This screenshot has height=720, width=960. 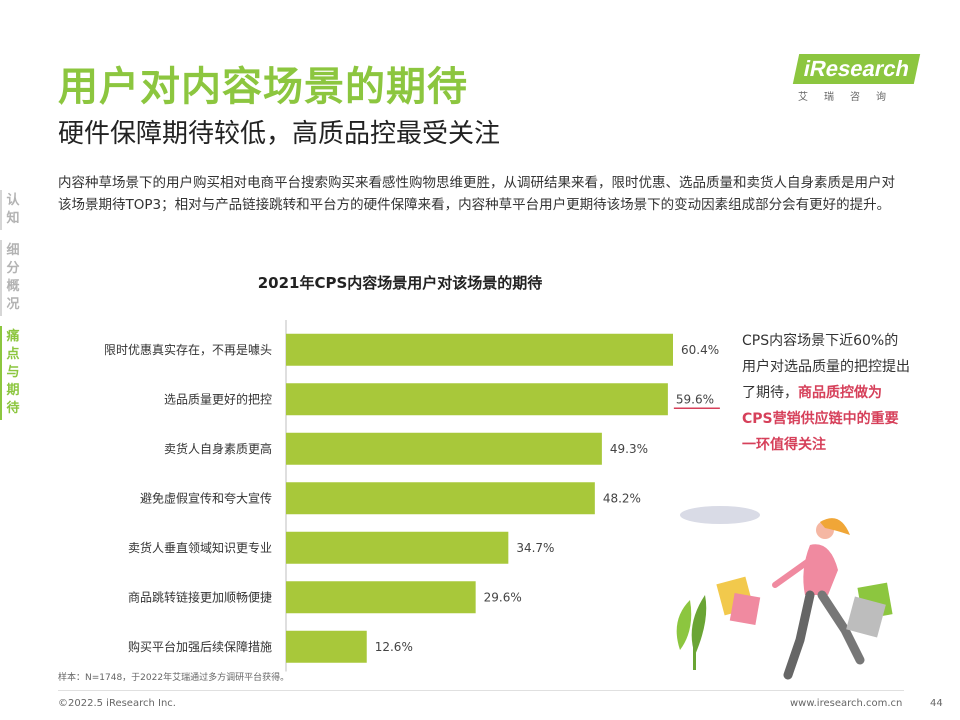 I want to click on category-label-0: 限时优惠真实存在，不再是噱头, so click(x=188, y=349).